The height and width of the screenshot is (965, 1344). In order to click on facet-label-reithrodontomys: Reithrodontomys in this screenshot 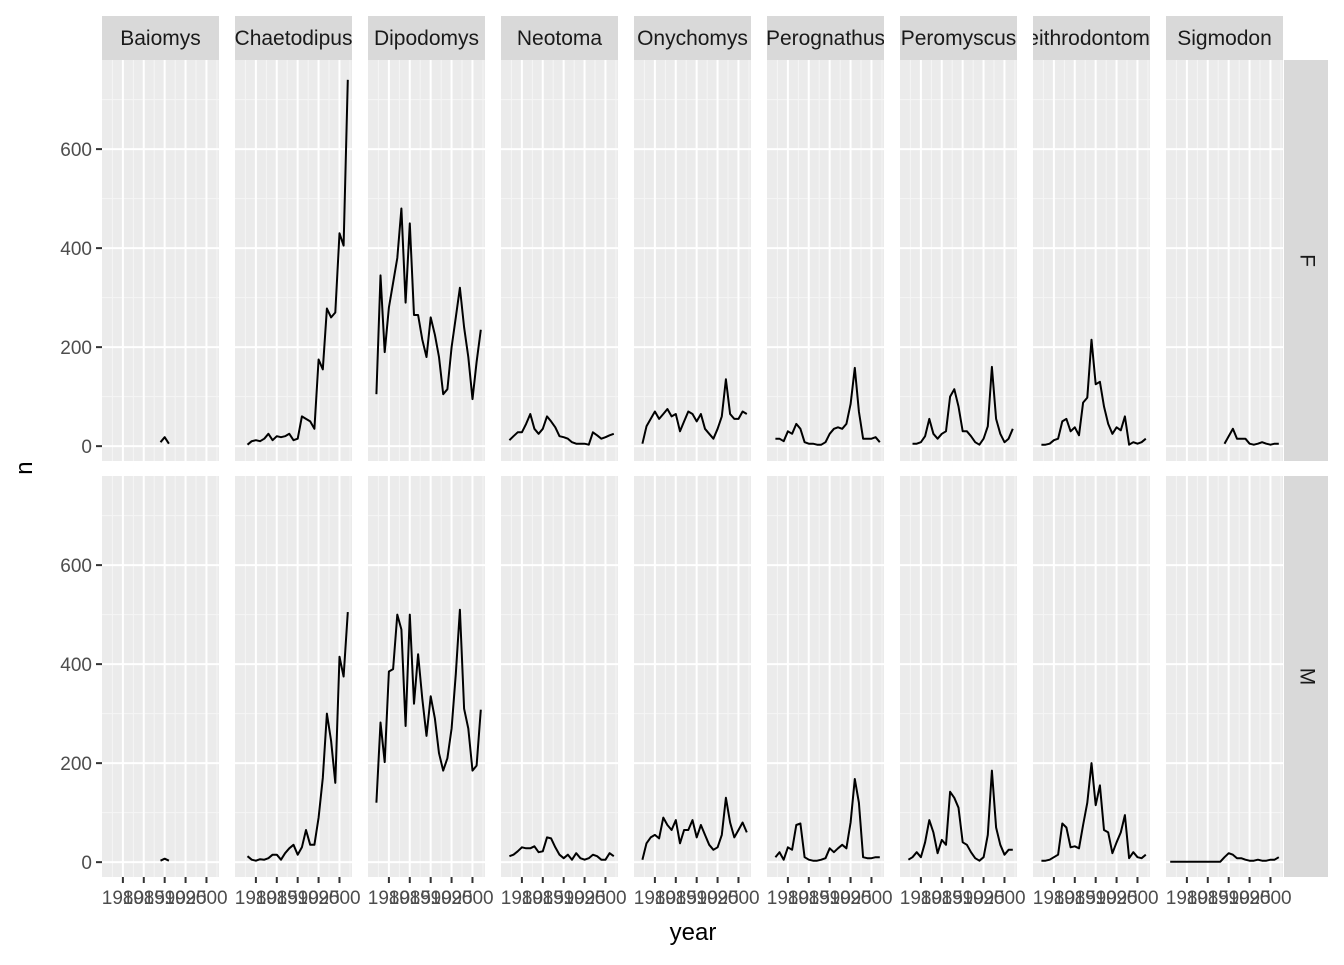, I will do `click(1091, 38)`.